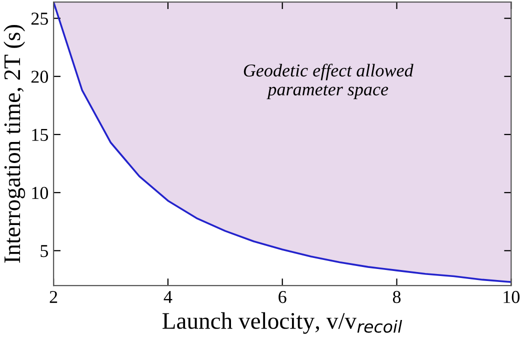  What do you see at coordinates (40, 193) in the screenshot?
I see `y-tick-label: 10` at bounding box center [40, 193].